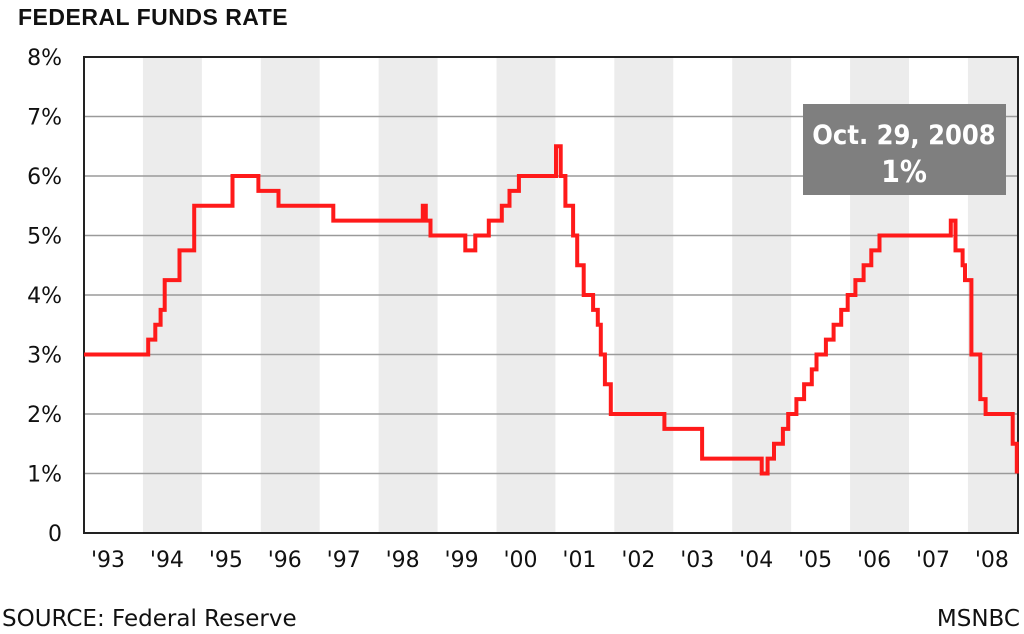 Image resolution: width=1024 pixels, height=634 pixels. I want to click on credit-label: MSNBC, so click(978, 619).